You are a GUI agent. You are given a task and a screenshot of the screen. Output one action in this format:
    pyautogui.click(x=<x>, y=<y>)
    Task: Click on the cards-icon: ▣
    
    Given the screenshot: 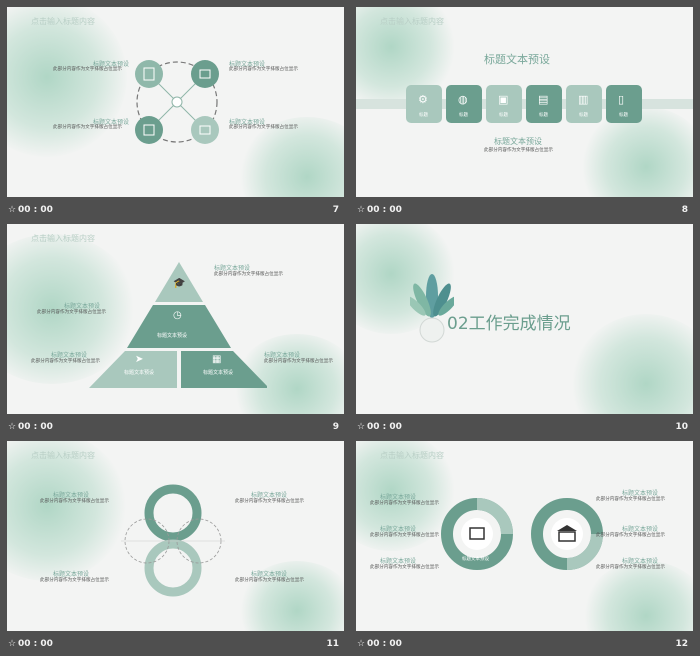 What is the action you would take?
    pyautogui.click(x=503, y=99)
    